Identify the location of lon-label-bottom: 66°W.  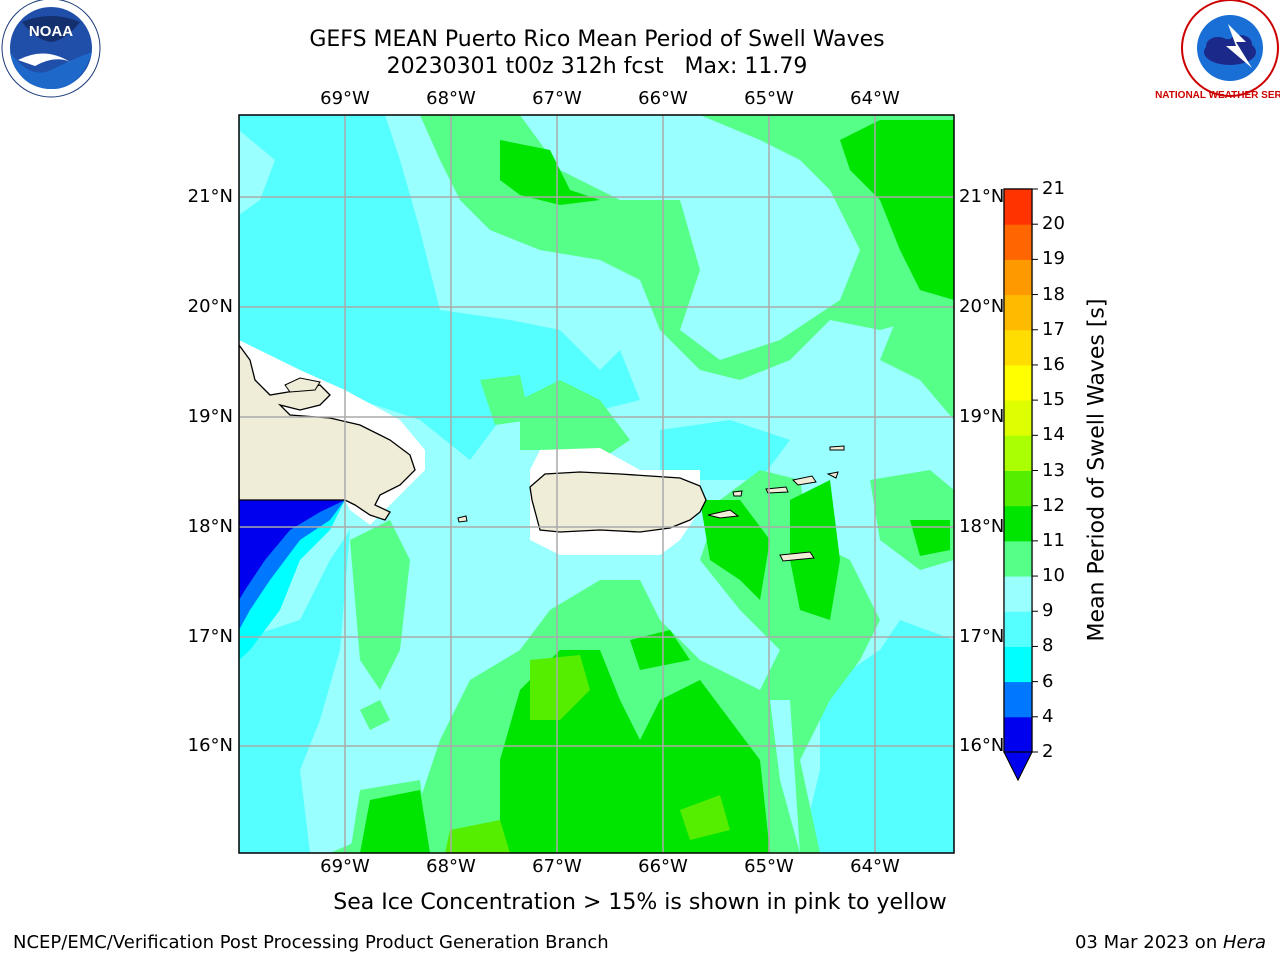
(663, 866).